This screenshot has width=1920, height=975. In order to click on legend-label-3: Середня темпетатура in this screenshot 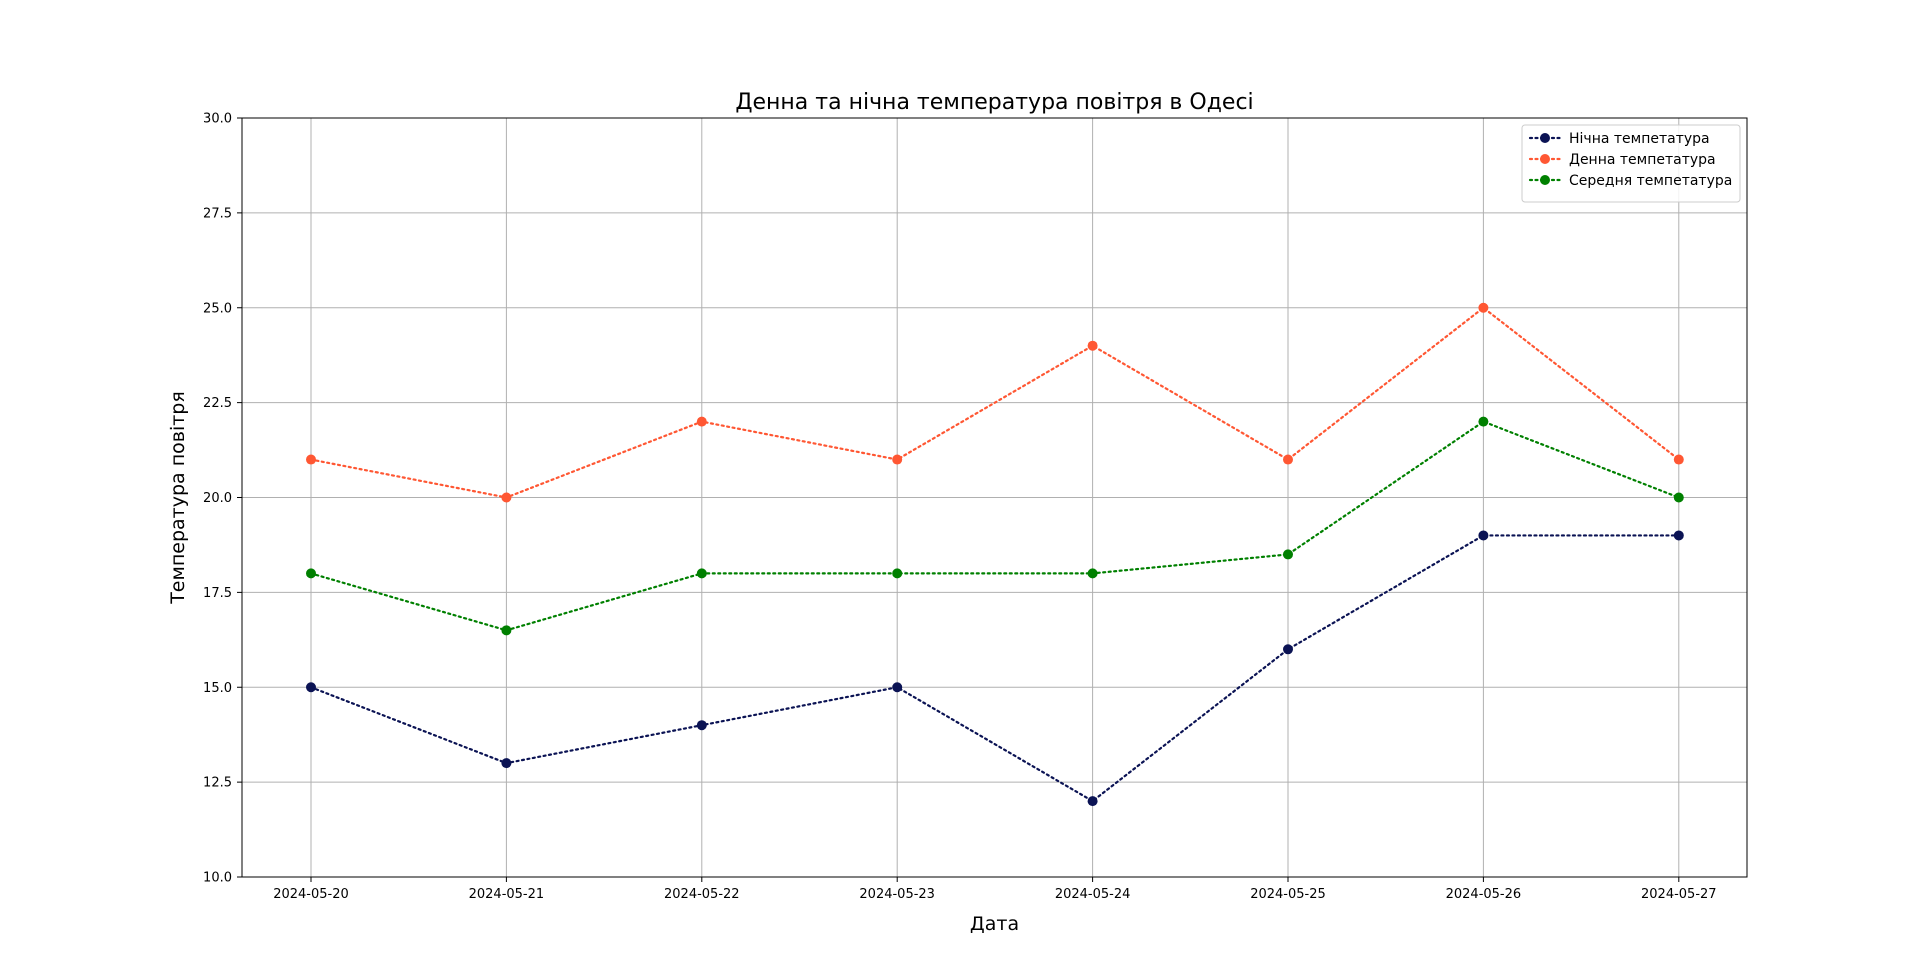, I will do `click(1650, 181)`.